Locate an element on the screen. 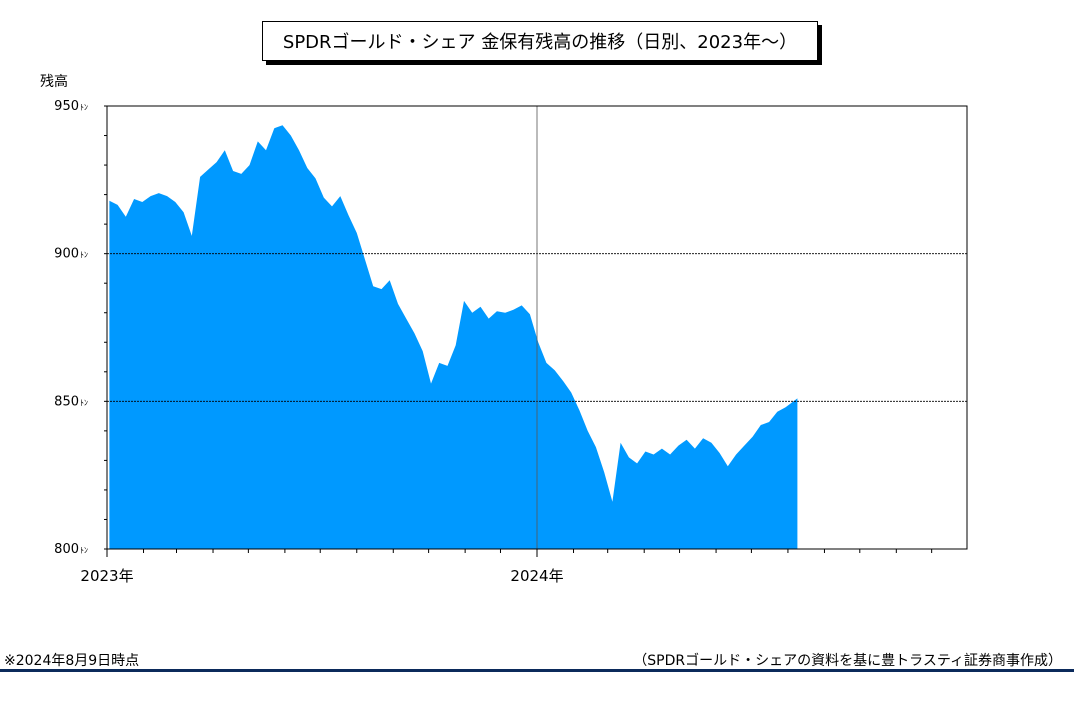 Image resolution: width=1074 pixels, height=707 pixels. y-tick-unit-950: ﾄﾝ is located at coordinates (84, 107).